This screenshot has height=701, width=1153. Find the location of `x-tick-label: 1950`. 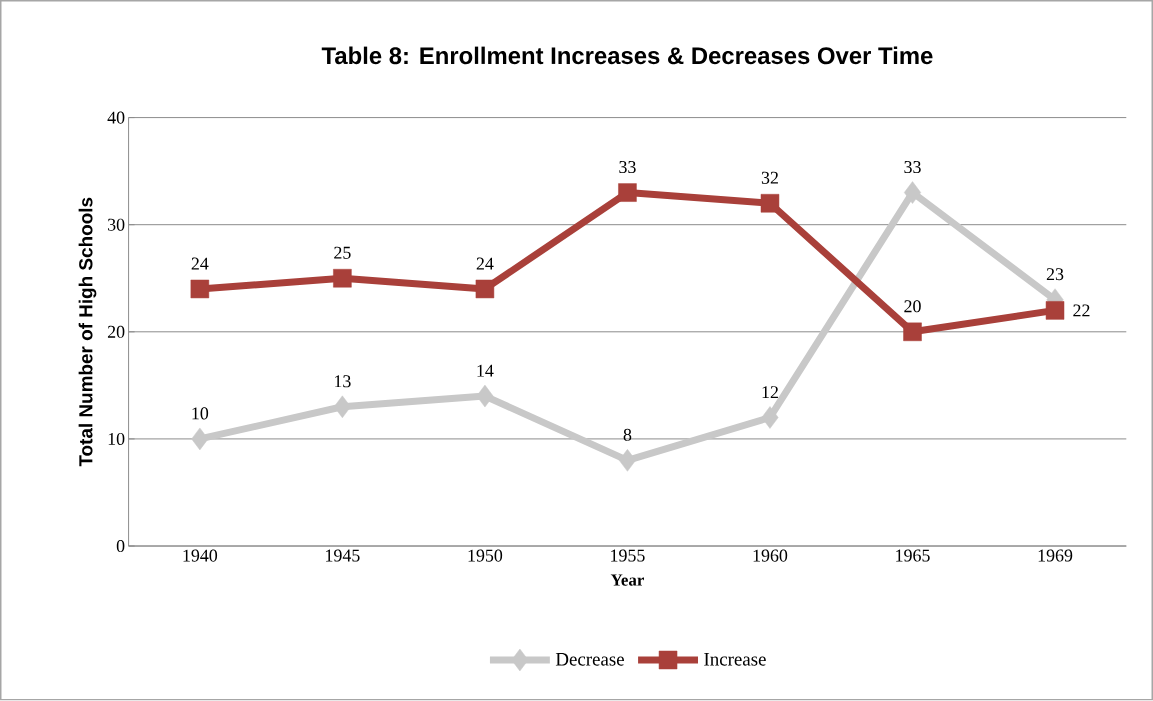

x-tick-label: 1950 is located at coordinates (485, 555).